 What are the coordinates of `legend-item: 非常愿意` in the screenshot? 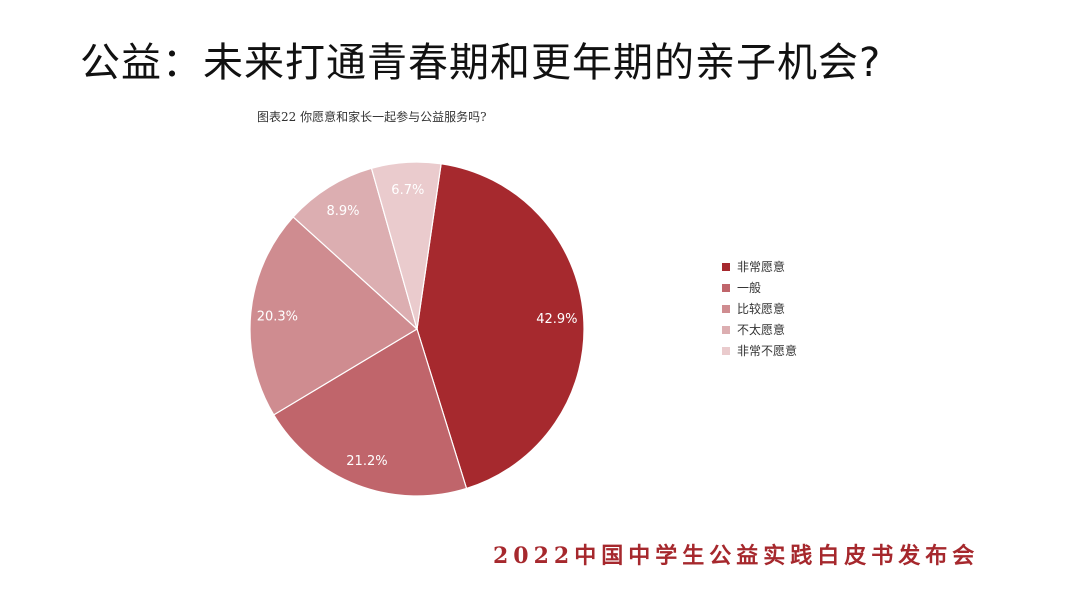 It's located at (759, 266).